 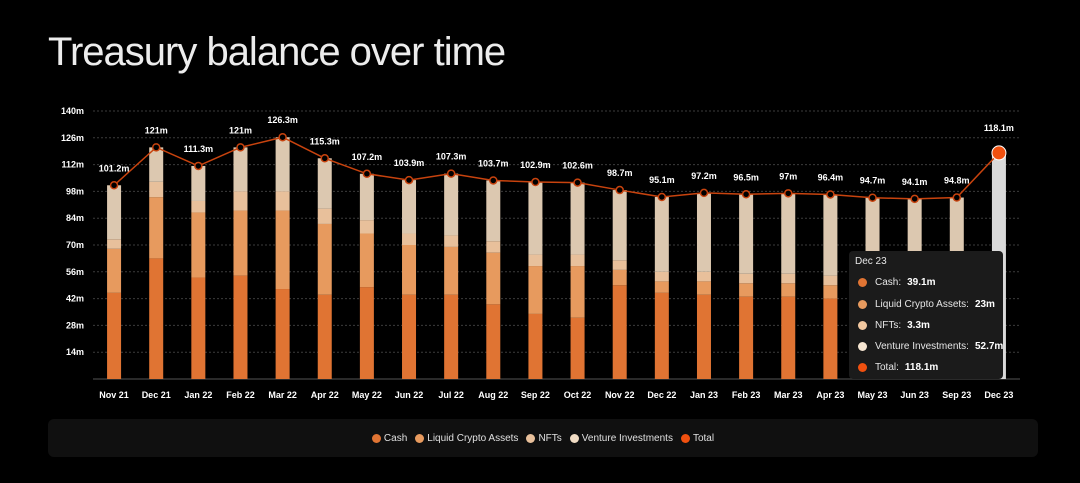 I want to click on legend-item-liquid: Liquid Crypto Assets, so click(x=466, y=438).